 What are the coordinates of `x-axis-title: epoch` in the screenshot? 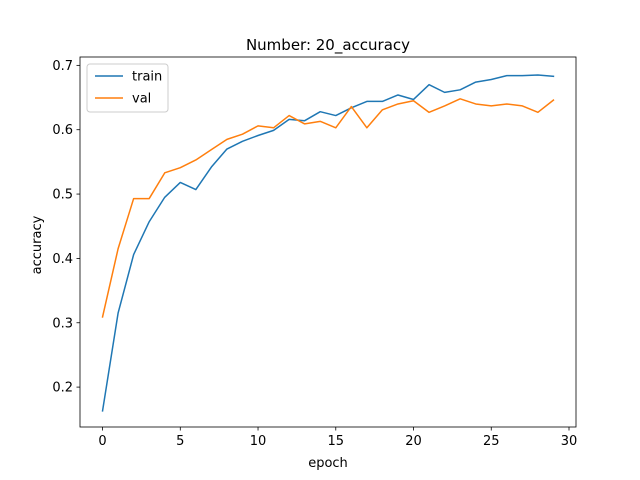 It's located at (328, 463).